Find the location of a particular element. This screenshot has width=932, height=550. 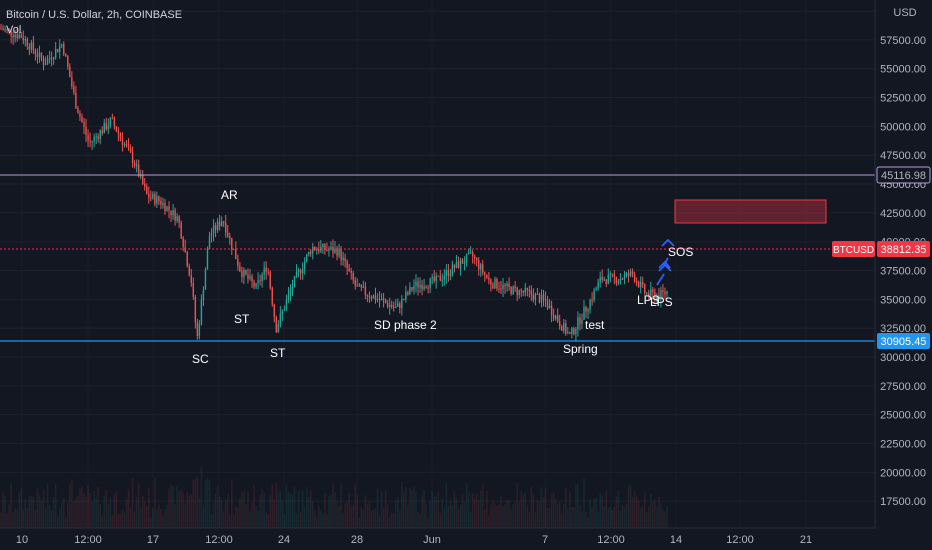

annotation-spring: Spring is located at coordinates (580, 349).